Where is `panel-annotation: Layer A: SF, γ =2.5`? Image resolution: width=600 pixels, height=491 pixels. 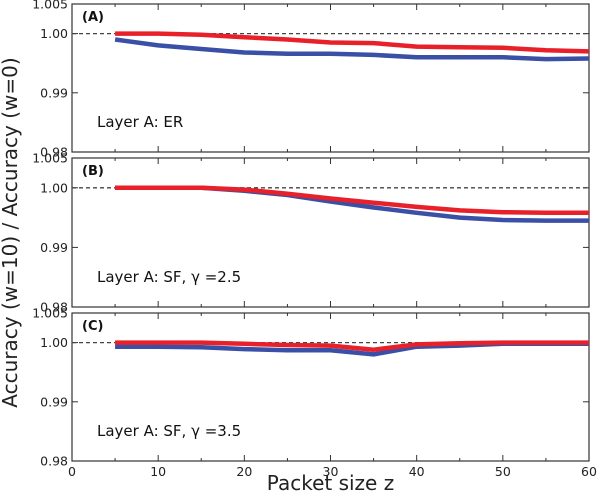
panel-annotation: Layer A: SF, γ =2.5 is located at coordinates (169, 277).